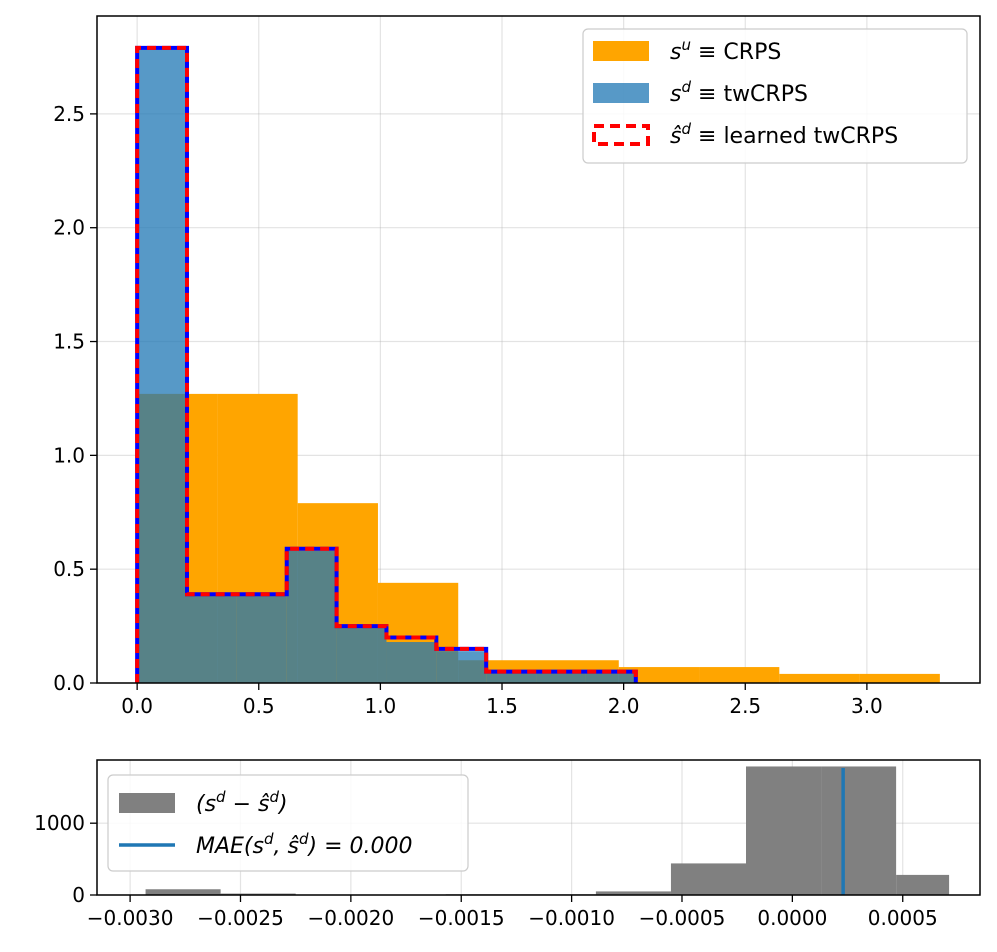  What do you see at coordinates (571, 918) in the screenshot?
I see `bottom-x-tick-label: −0.0010` at bounding box center [571, 918].